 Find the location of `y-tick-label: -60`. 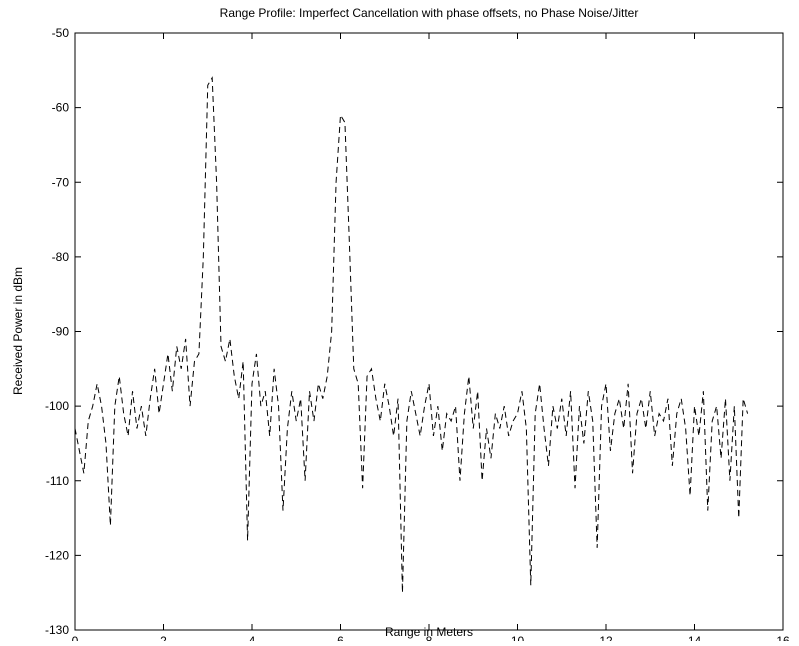

y-tick-label: -60 is located at coordinates (61, 108).